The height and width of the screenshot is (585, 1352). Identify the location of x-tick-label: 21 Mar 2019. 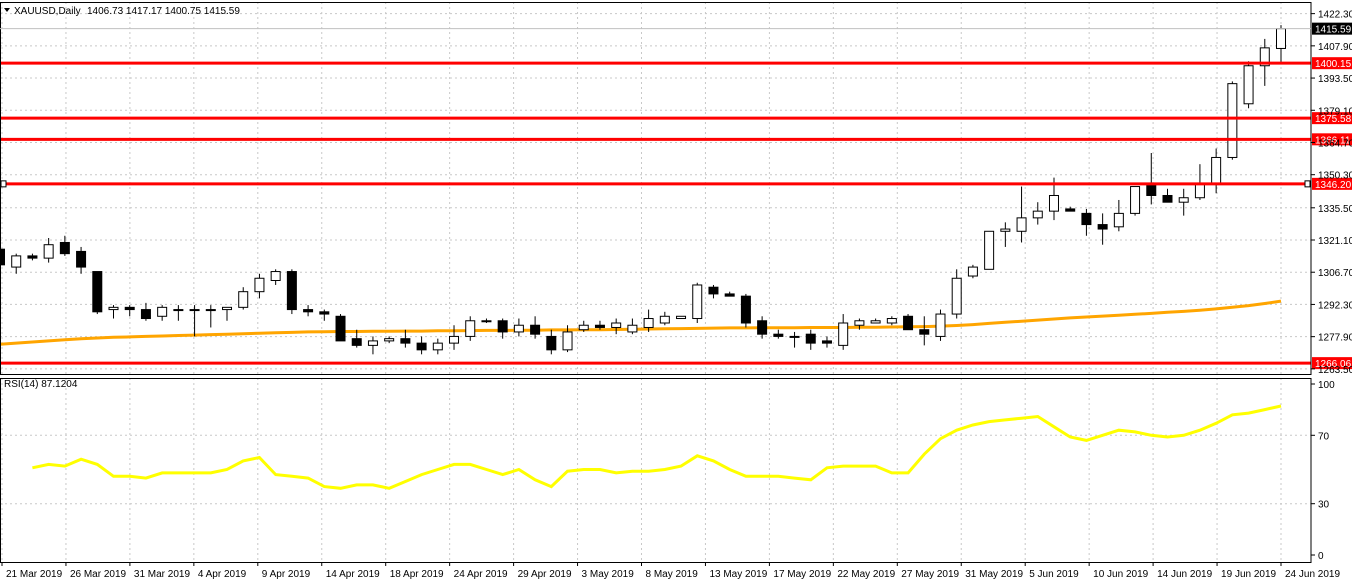
(34, 574).